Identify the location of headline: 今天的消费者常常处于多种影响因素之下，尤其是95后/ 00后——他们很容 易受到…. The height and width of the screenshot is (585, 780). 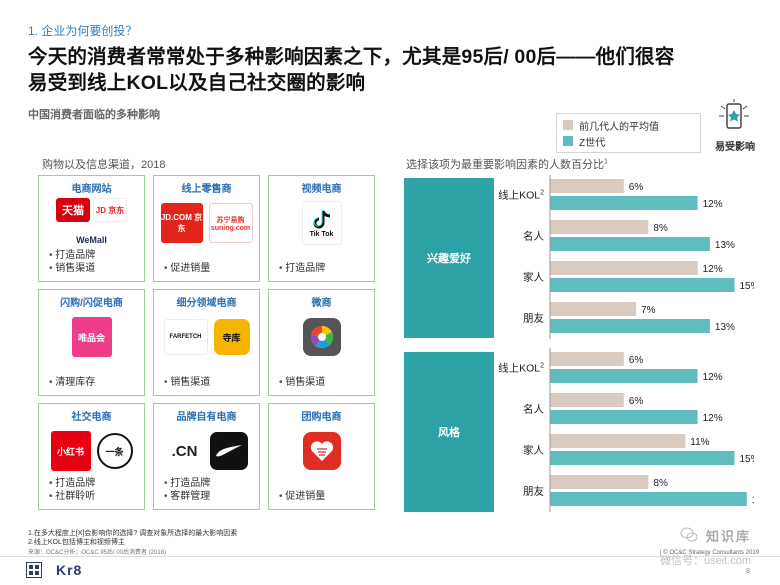
(393, 70).